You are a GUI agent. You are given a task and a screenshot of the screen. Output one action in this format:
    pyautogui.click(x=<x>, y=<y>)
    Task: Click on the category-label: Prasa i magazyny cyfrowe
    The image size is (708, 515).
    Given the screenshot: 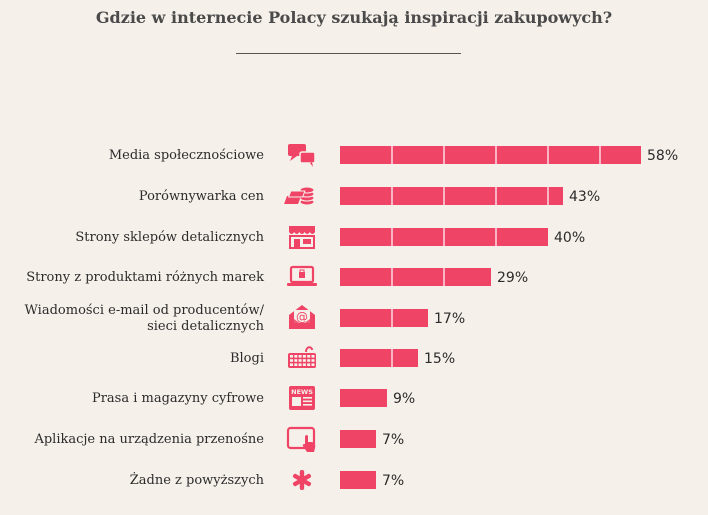 What is the action you would take?
    pyautogui.click(x=178, y=398)
    